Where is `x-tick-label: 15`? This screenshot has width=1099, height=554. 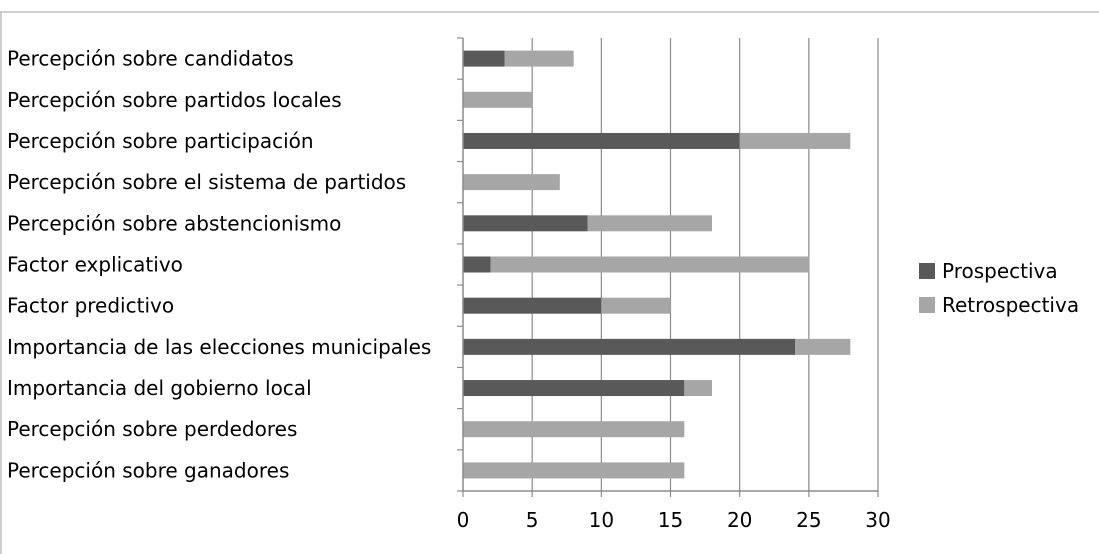
x-tick-label: 15 is located at coordinates (670, 520).